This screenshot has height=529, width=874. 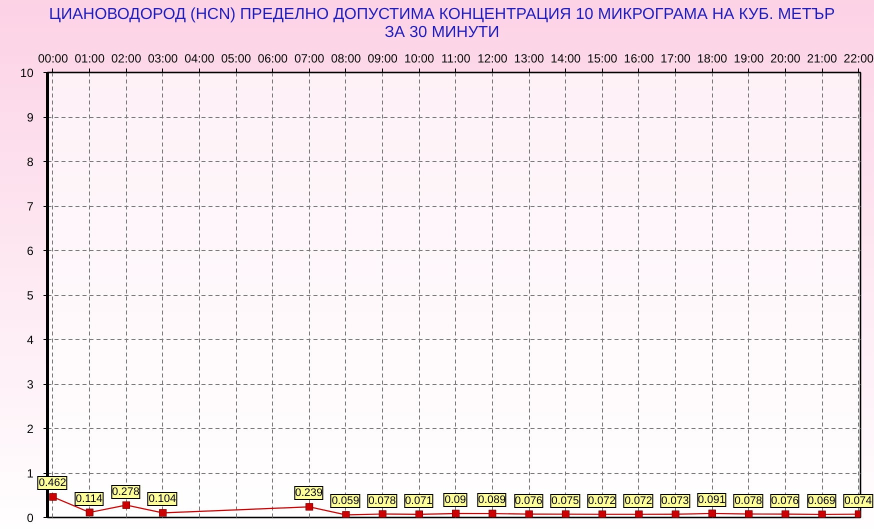 What do you see at coordinates (89, 499) in the screenshot?
I see `data-label: 0.114` at bounding box center [89, 499].